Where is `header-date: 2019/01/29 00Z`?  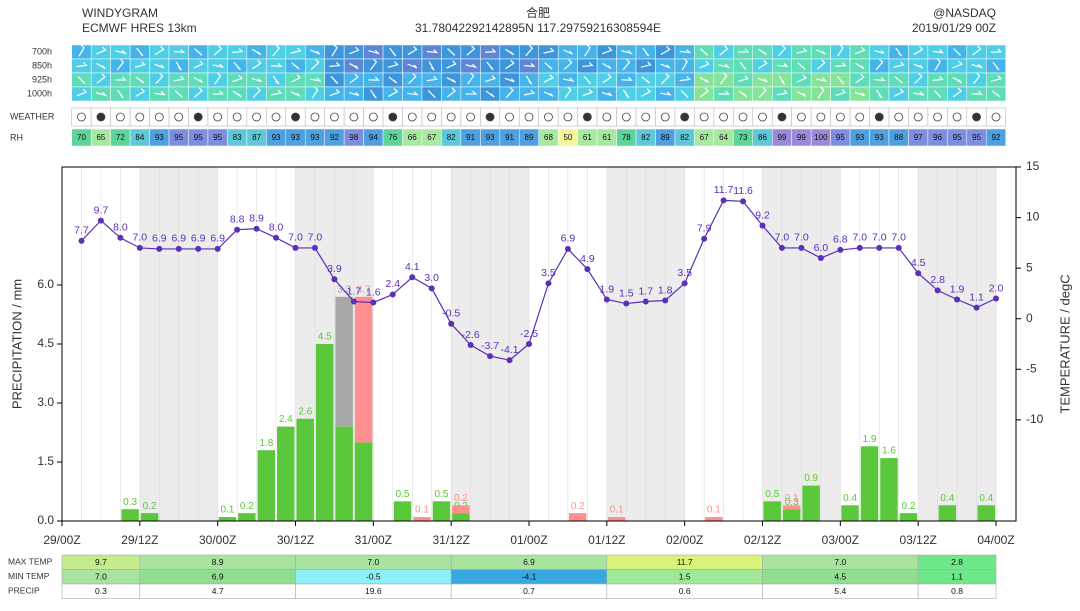
header-date: 2019/01/29 00Z is located at coordinates (954, 28).